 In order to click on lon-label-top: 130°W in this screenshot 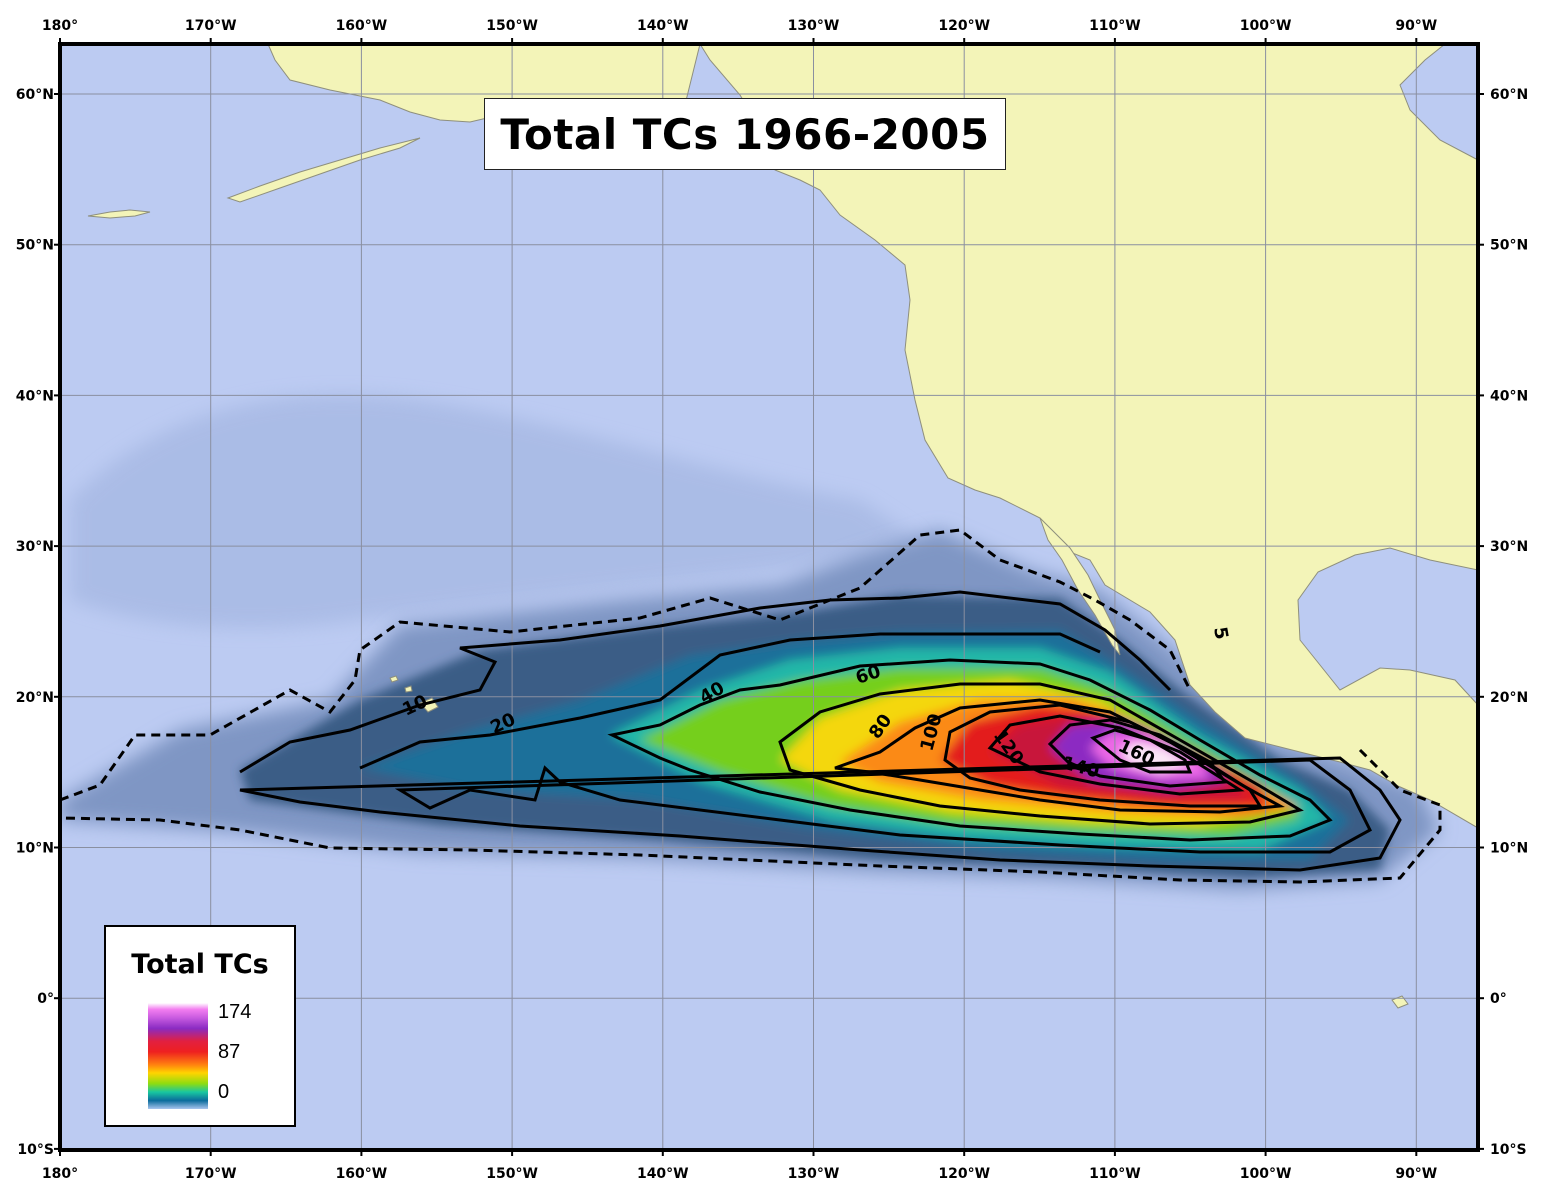, I will do `click(814, 26)`.